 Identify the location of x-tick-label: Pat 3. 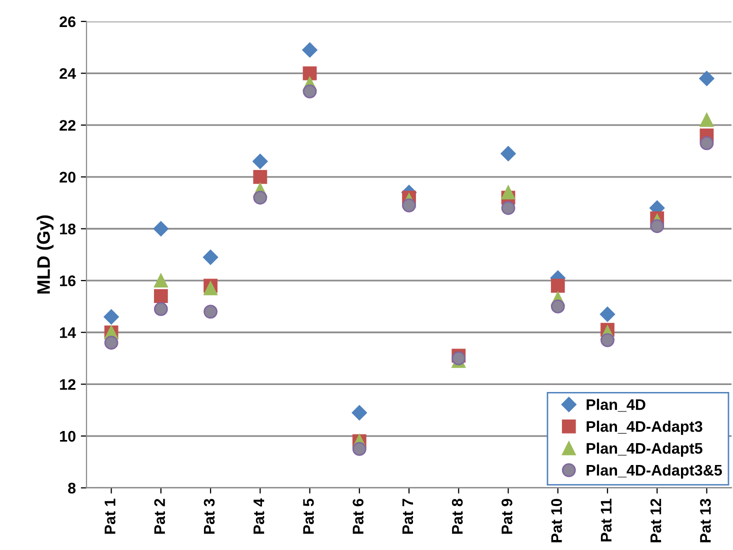
(209, 516).